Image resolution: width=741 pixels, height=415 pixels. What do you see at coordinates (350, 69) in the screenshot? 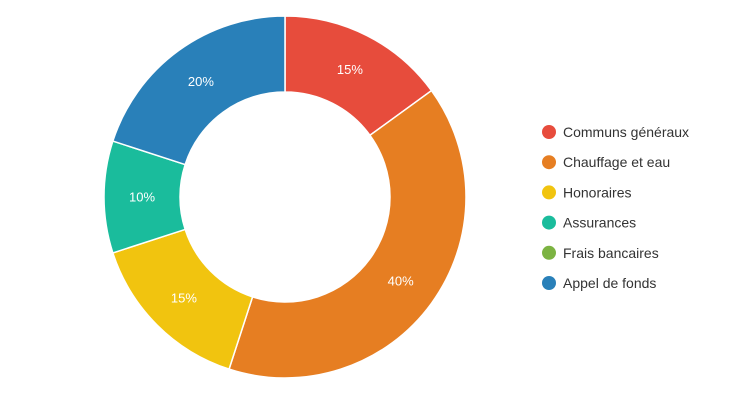
I see `slice-label-communs-generaux: 15%` at bounding box center [350, 69].